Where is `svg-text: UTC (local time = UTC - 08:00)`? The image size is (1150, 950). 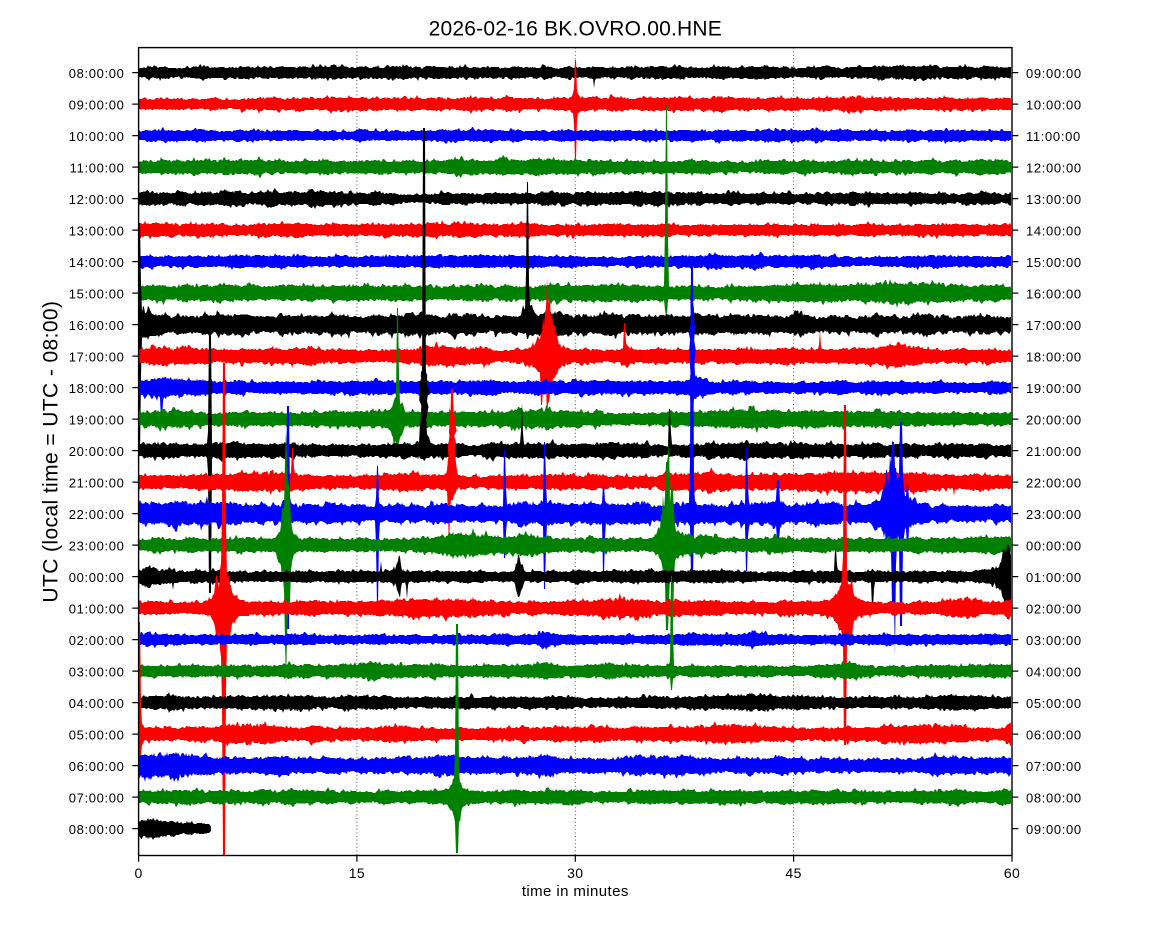
svg-text: UTC (local time = UTC - 08:00) is located at coordinates (51, 452).